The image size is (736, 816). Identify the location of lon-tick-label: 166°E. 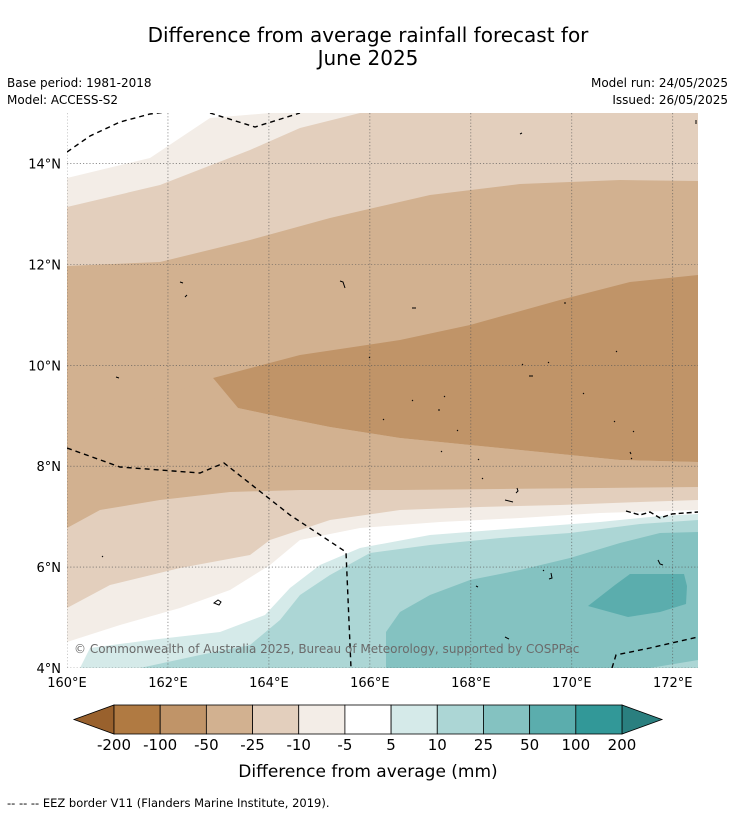
(370, 683).